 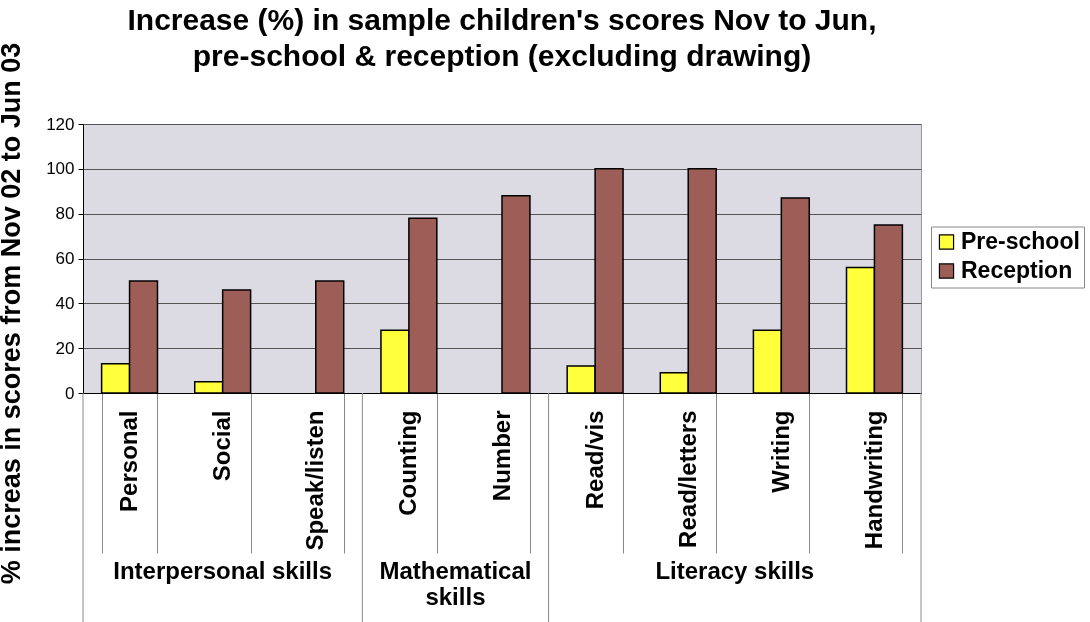 I want to click on x-tick-label: Number, so click(x=501, y=456).